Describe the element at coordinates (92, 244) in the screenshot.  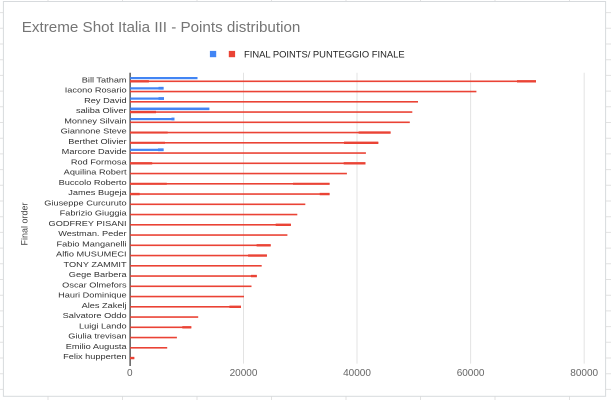
I see `svg-text: Fabio Manganelli` at that location.